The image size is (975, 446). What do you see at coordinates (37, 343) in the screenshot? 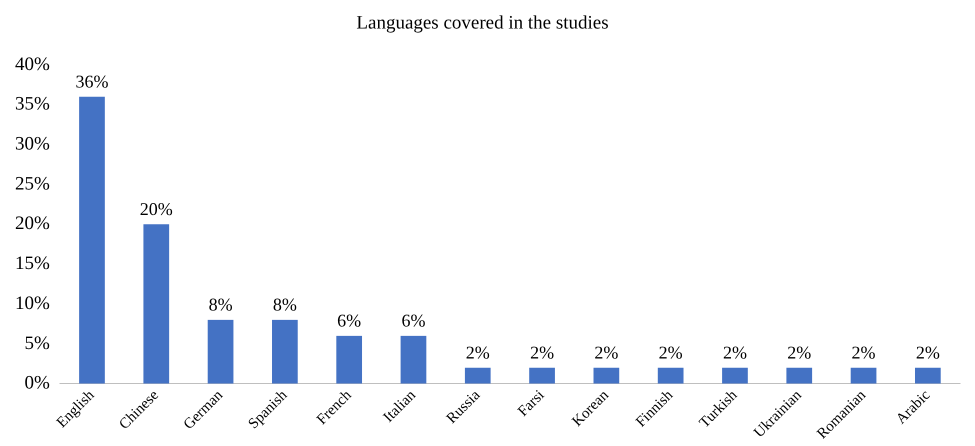
I see `y-tick-label: 5%` at bounding box center [37, 343].